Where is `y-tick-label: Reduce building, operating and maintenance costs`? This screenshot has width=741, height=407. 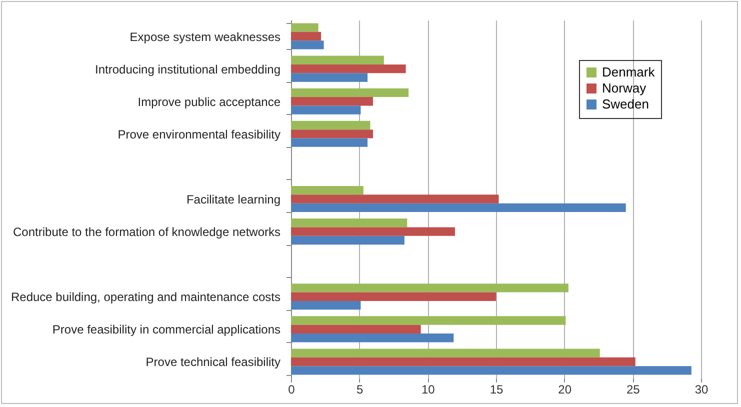
y-tick-label: Reduce building, operating and maintenance costs is located at coordinates (145, 297).